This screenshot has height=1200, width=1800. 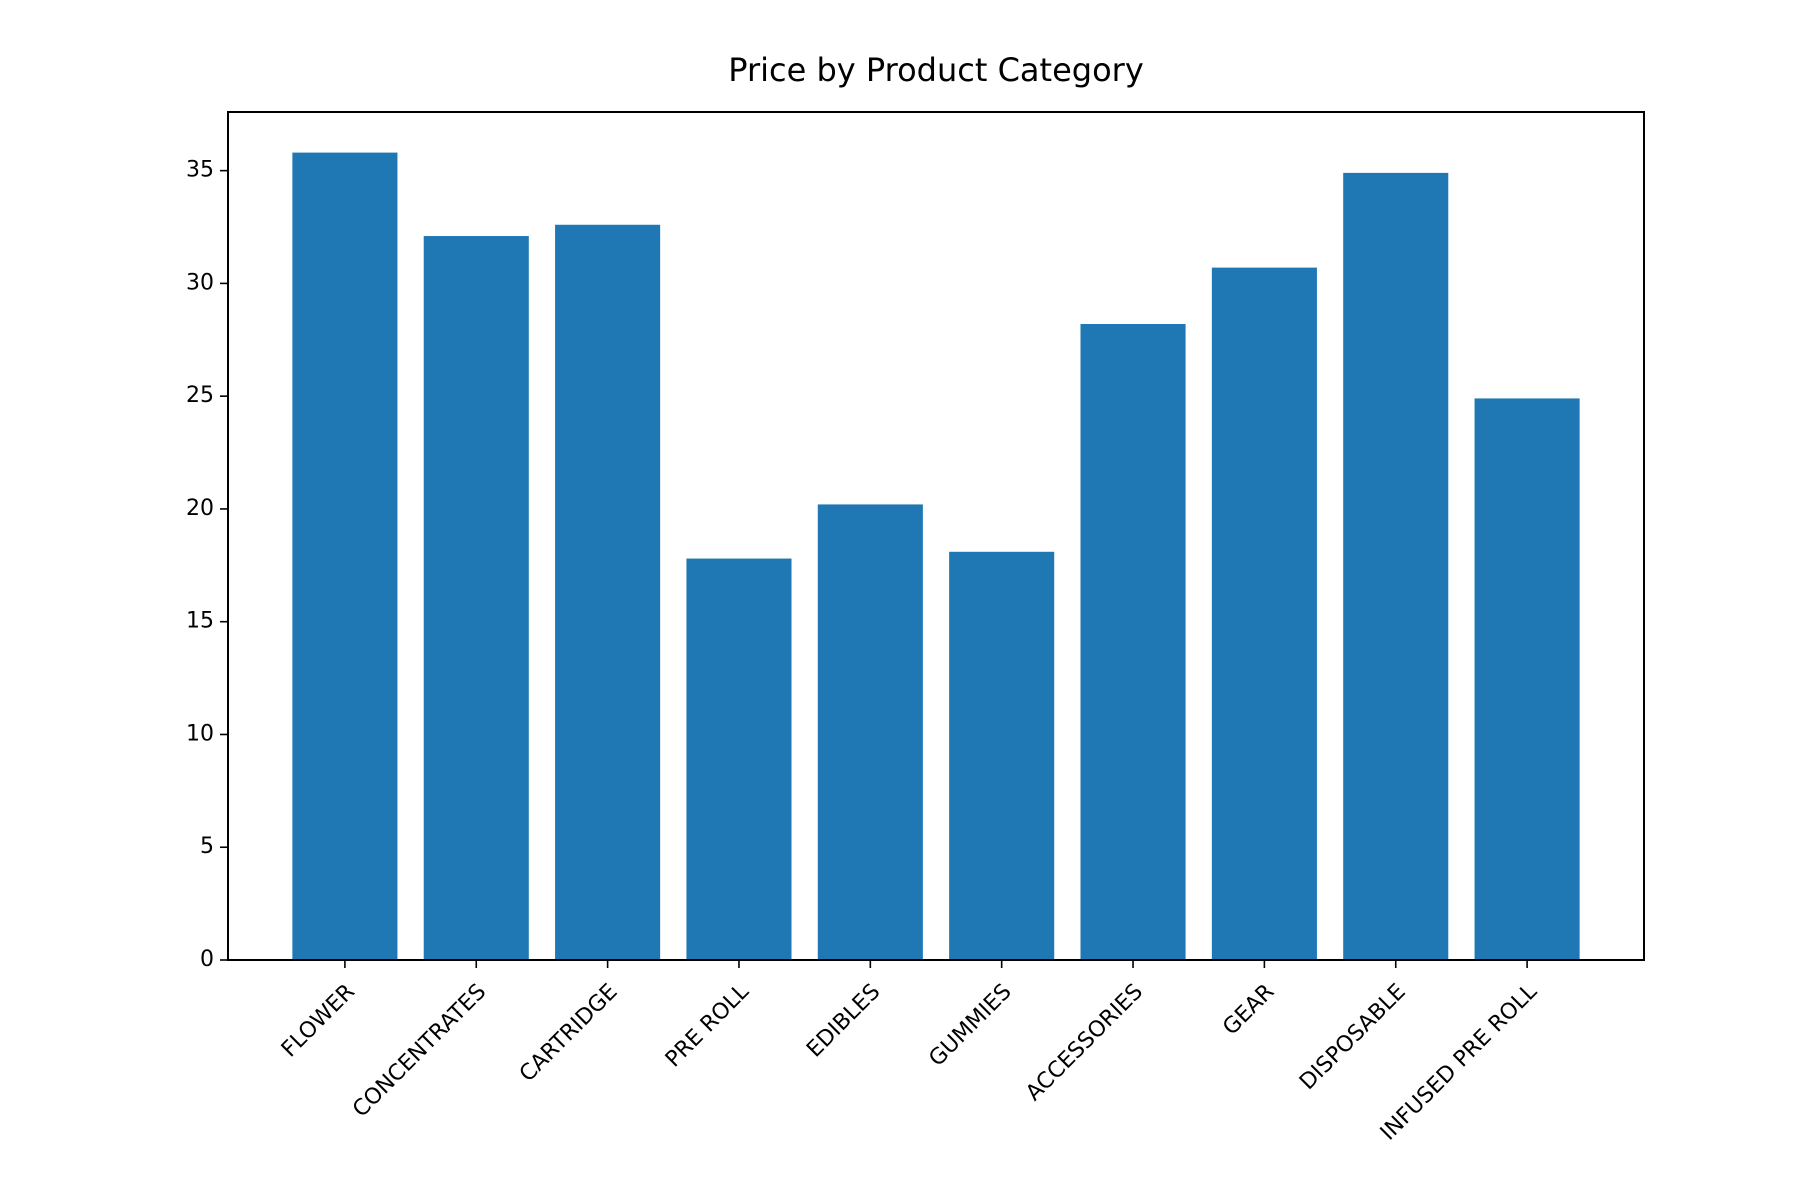 I want to click on y-tick-label: 20, so click(x=200, y=508).